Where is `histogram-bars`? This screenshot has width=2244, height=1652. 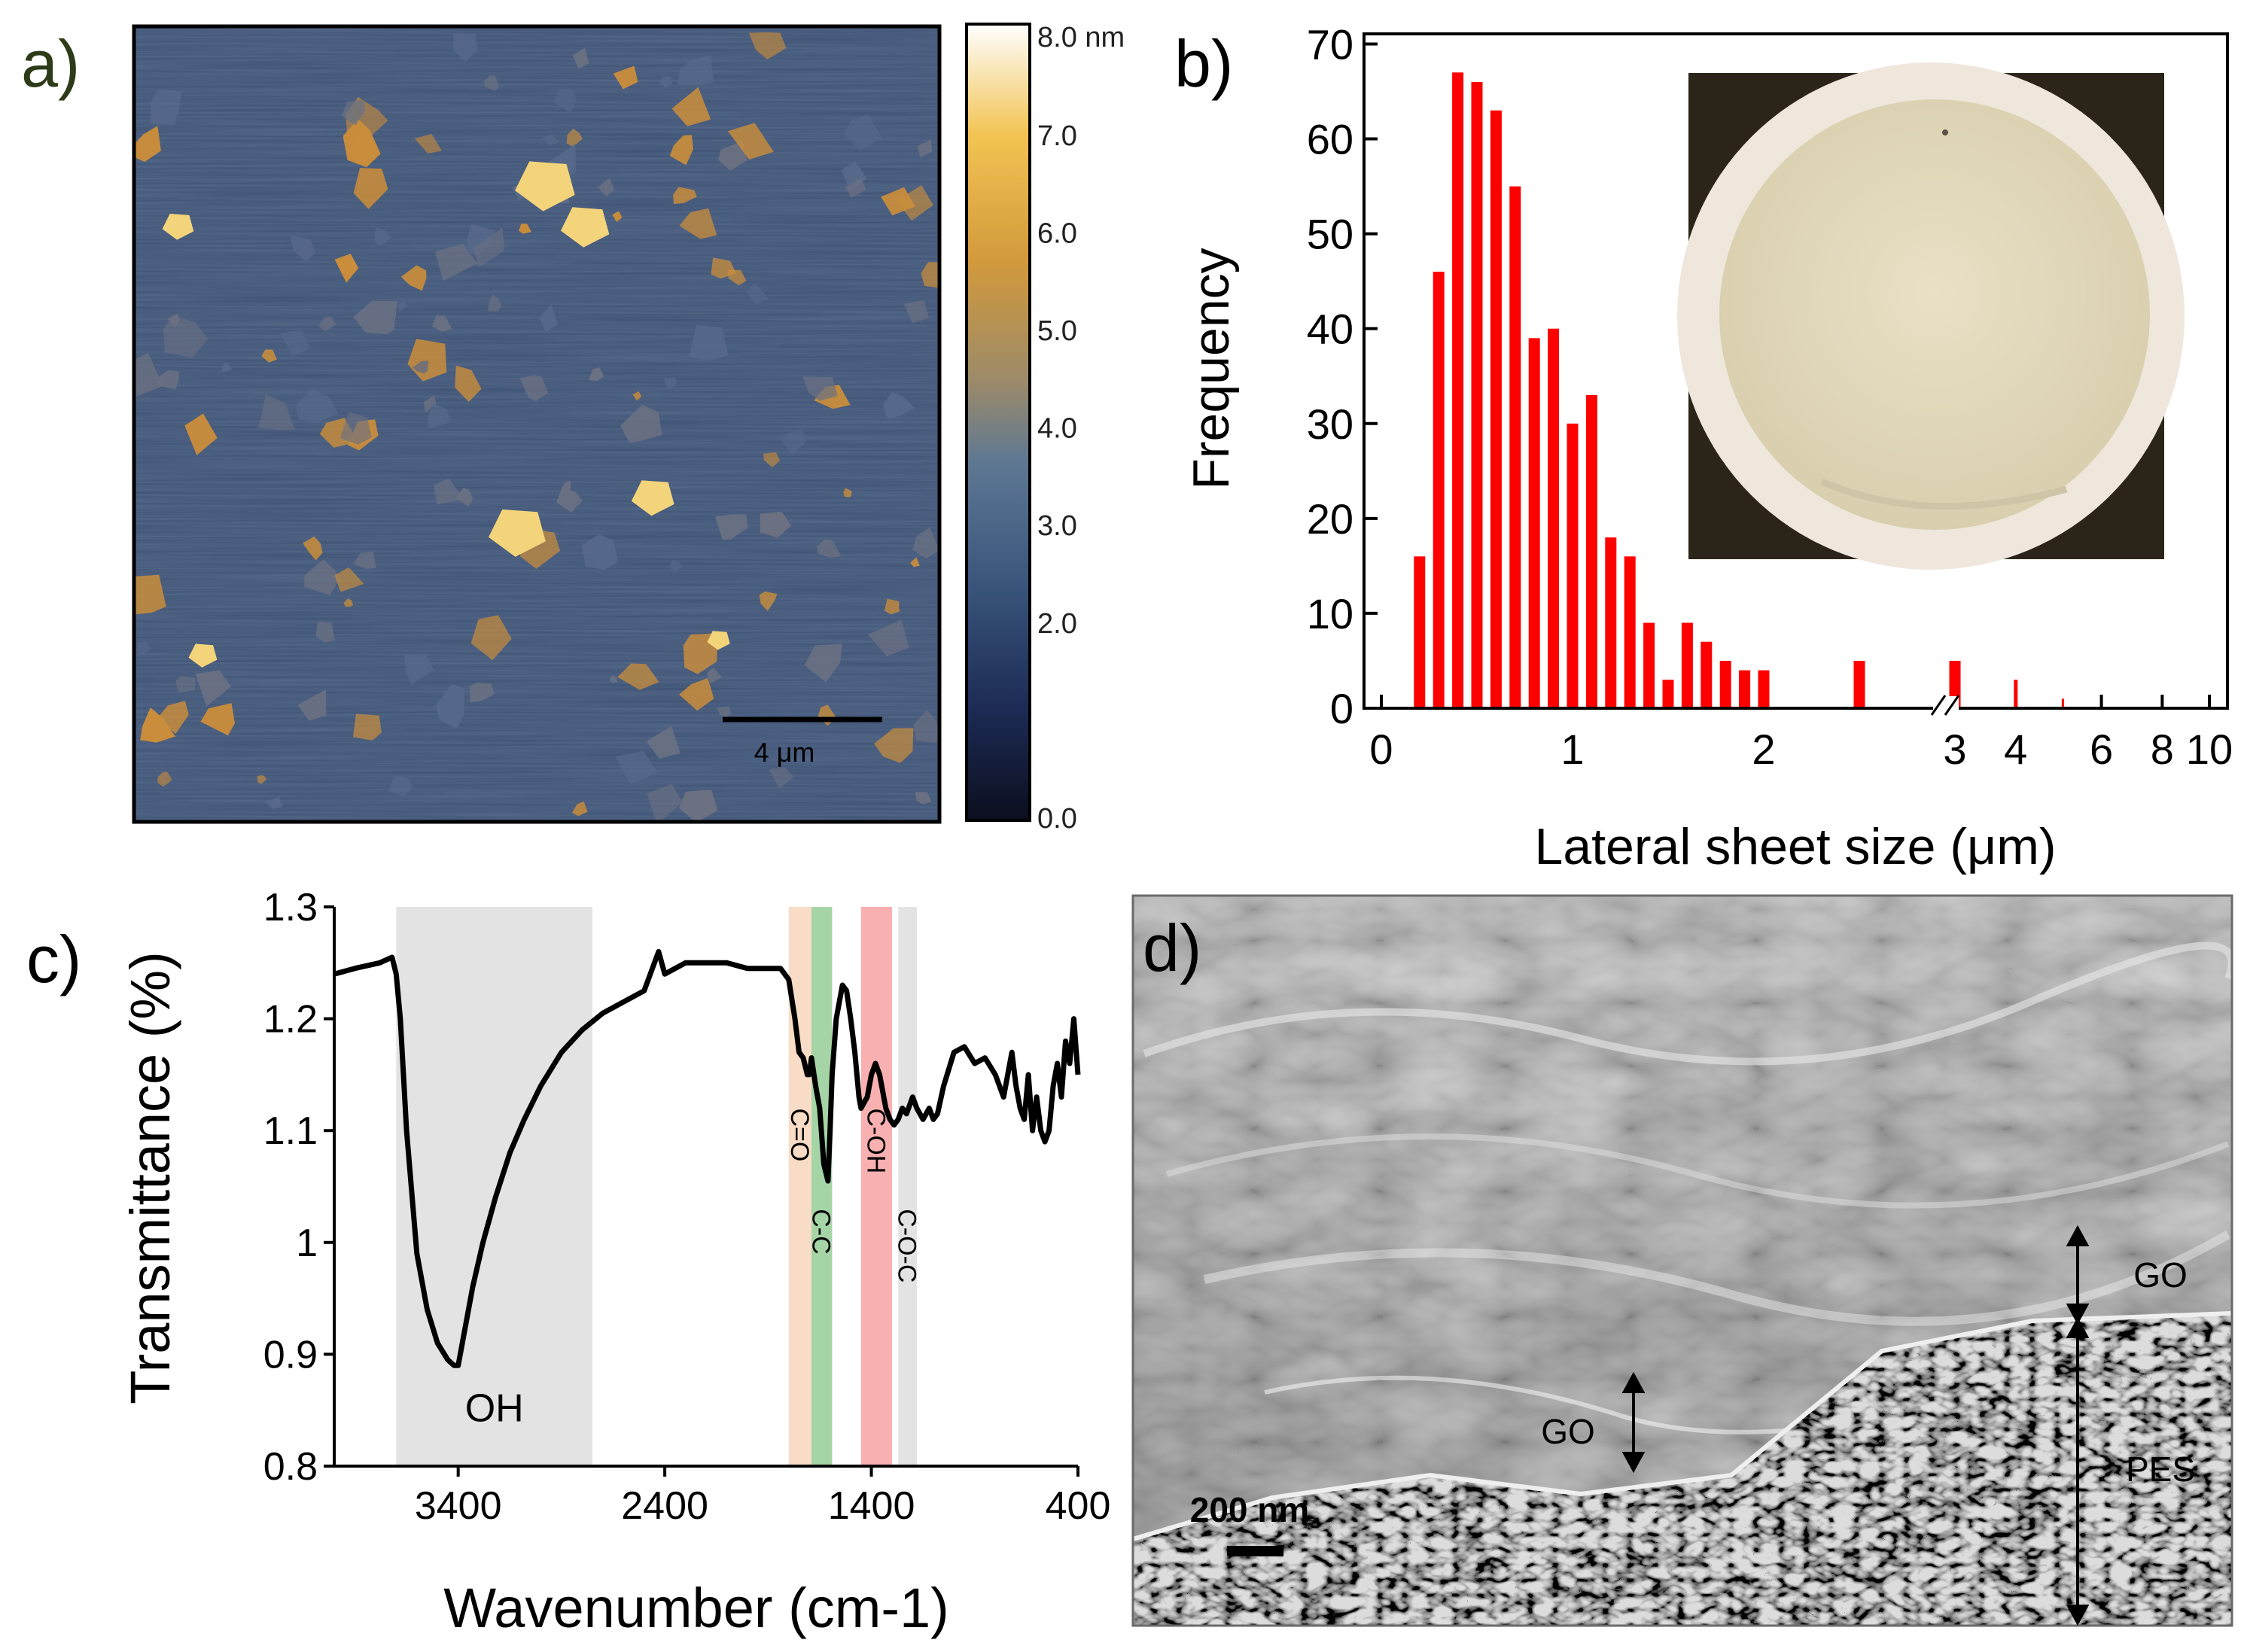
histogram-bars is located at coordinates (1739, 391).